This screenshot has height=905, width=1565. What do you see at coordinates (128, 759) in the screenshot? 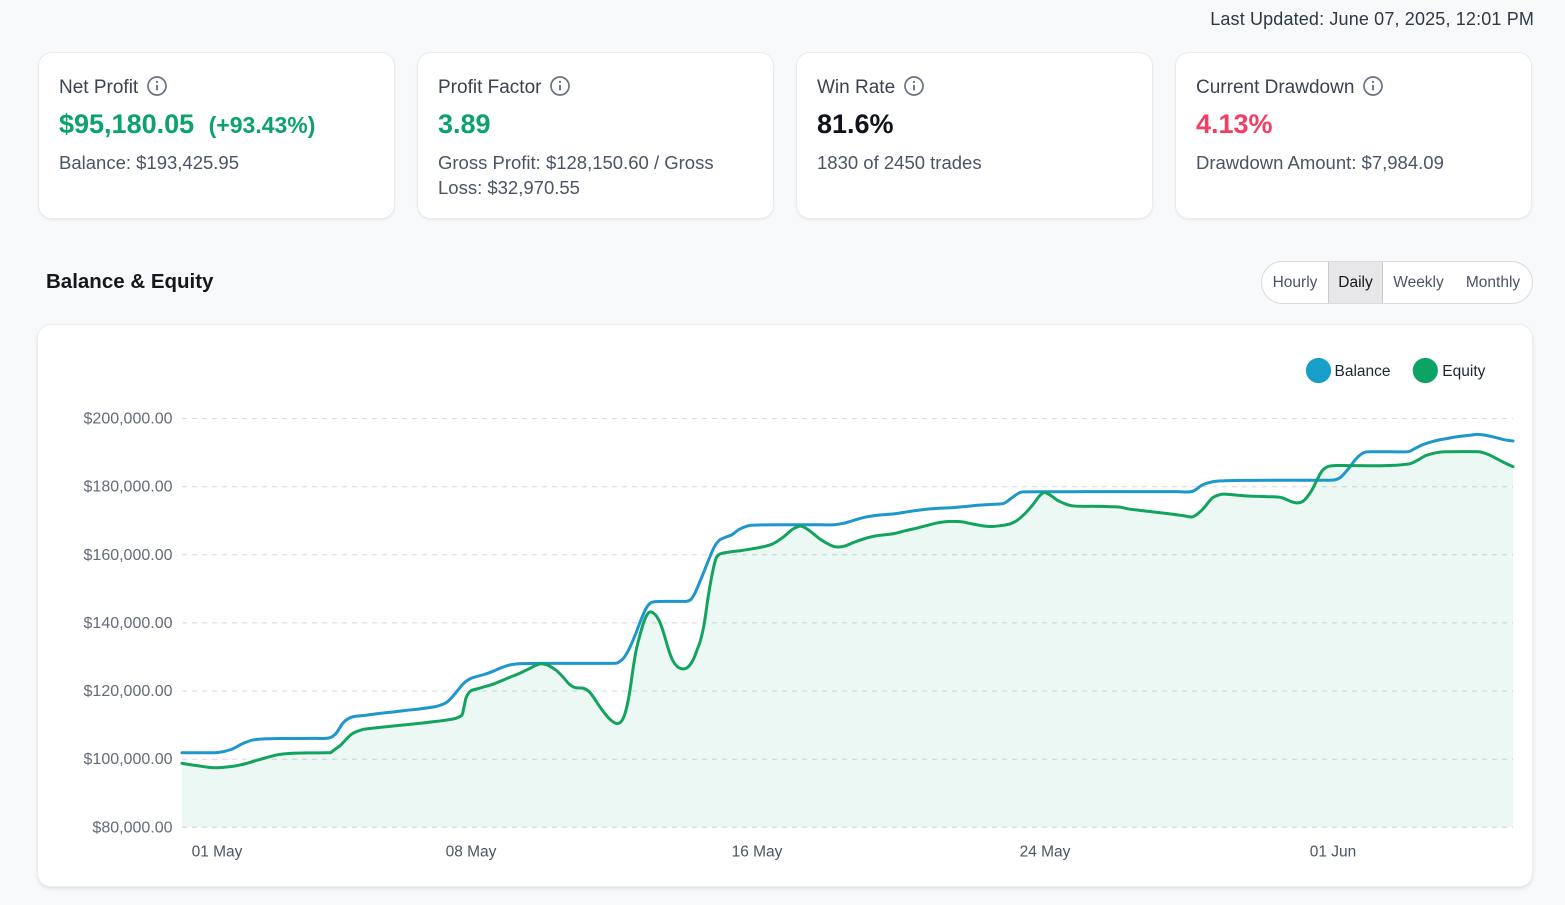
I see `svg-text: $100,000.00` at bounding box center [128, 759].